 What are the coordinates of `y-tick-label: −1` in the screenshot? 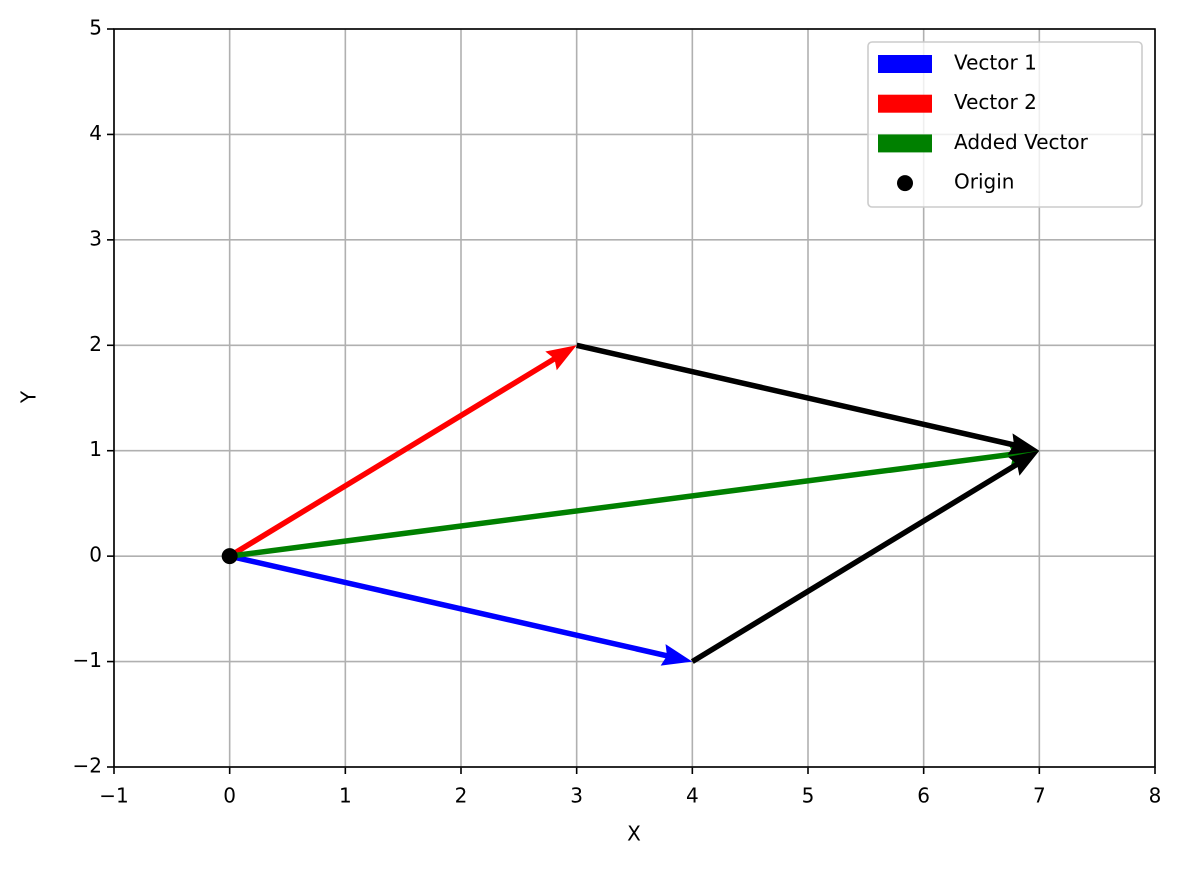 It's located at (87, 660).